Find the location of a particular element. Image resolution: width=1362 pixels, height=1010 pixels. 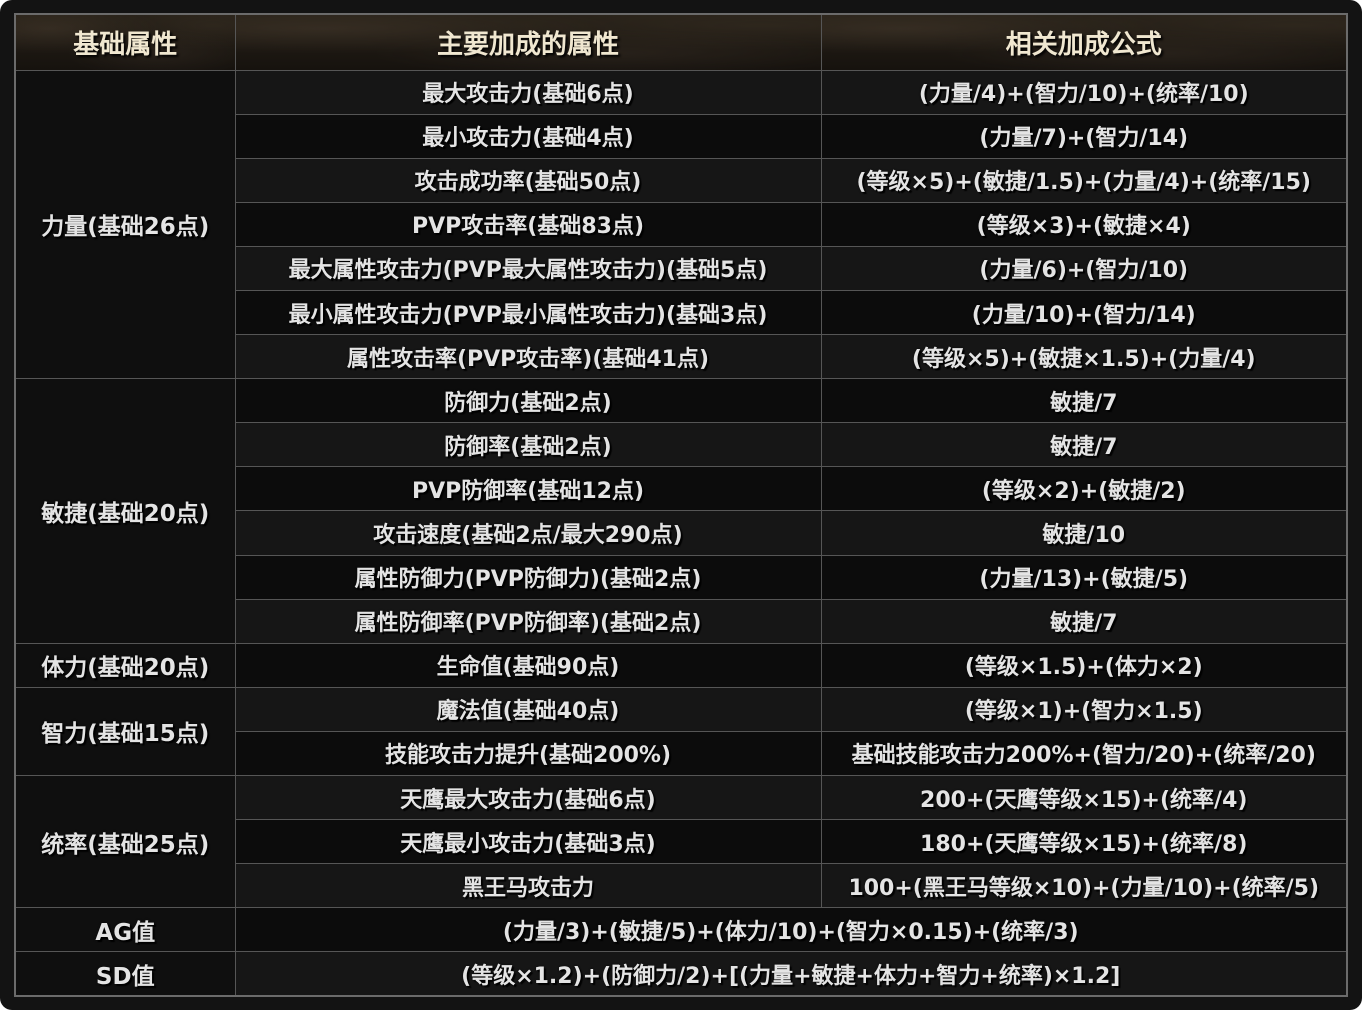

bonus-attr-cell: 最小攻击力(基础4点) is located at coordinates (528, 136).